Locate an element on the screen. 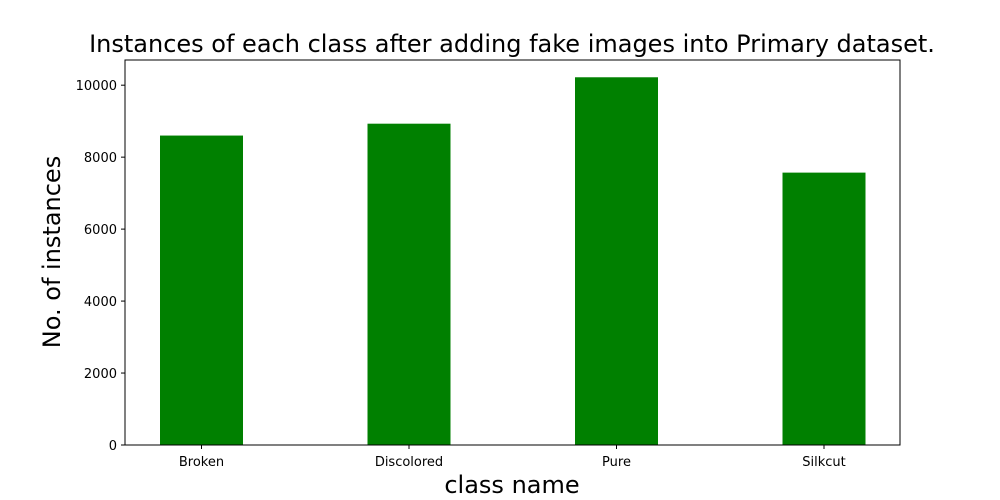 The height and width of the screenshot is (500, 1000). bar-discolored is located at coordinates (409, 284).